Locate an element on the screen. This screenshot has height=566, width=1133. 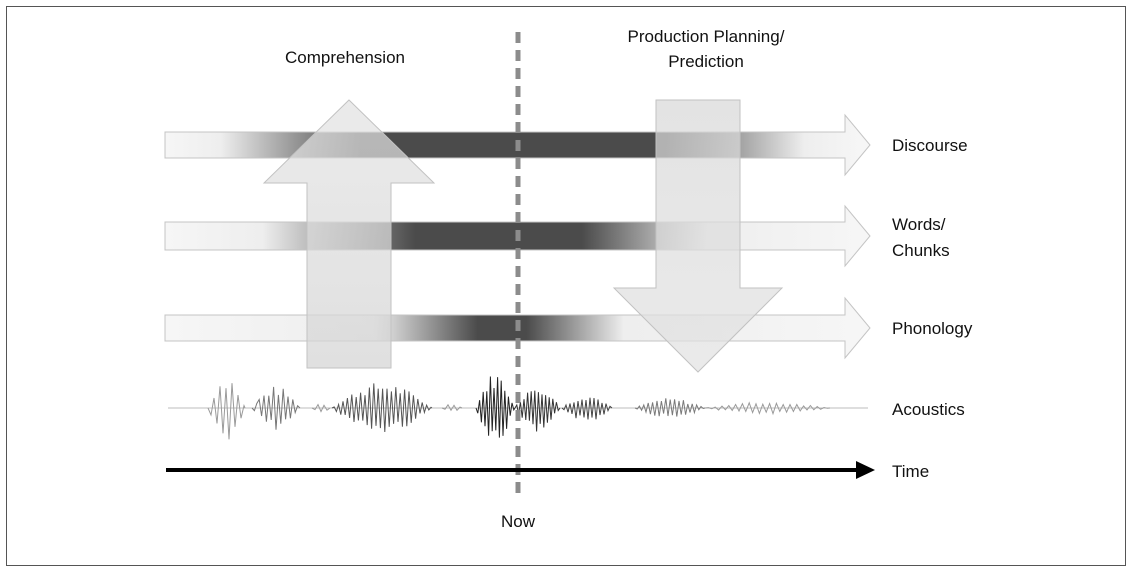
acoustics-label: Acoustics is located at coordinates (928, 409).